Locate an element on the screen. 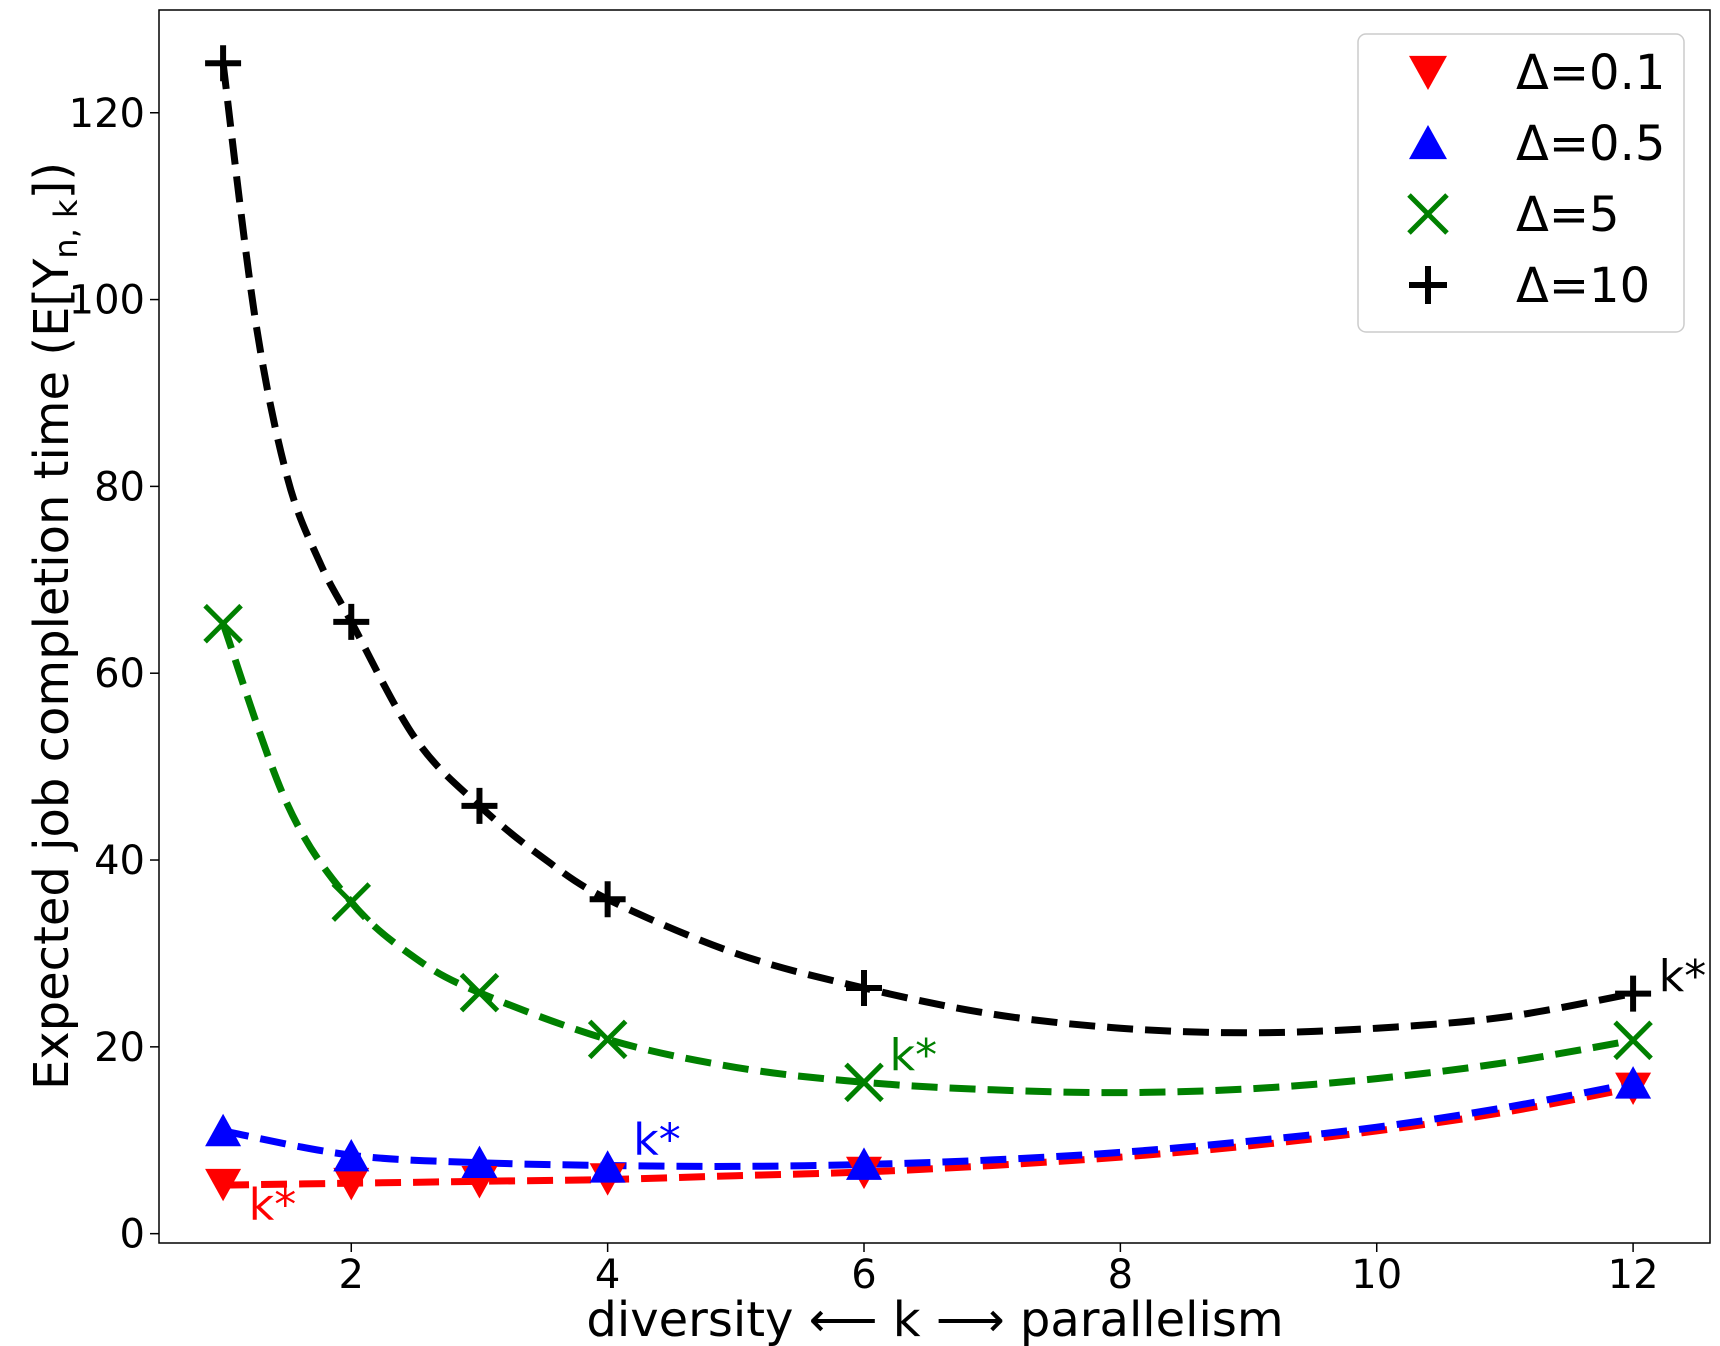 Image resolution: width=1720 pixels, height=1346 pixels. y-tick-label: 0 is located at coordinates (132, 1235).